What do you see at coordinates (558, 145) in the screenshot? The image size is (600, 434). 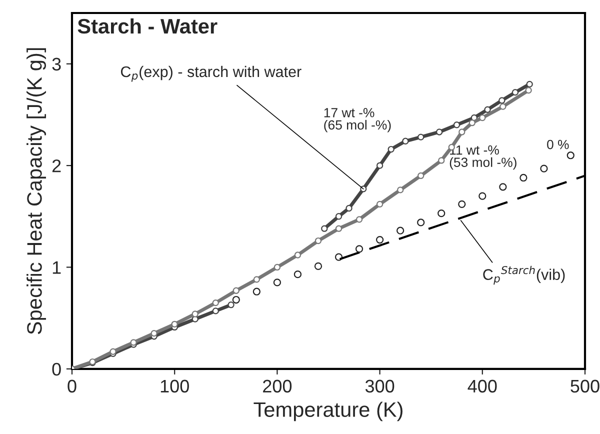 I see `series-label: 0 %` at bounding box center [558, 145].